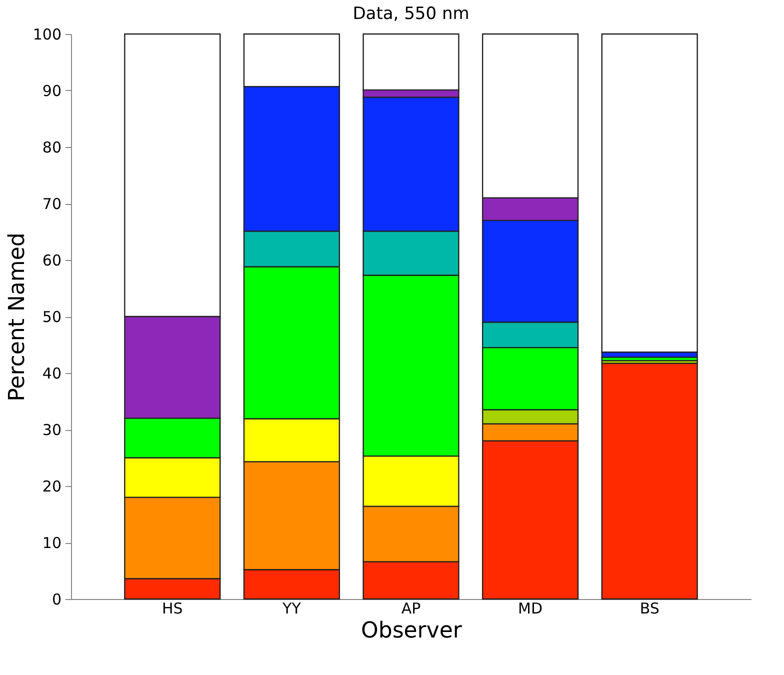  I want to click on y-tick-label: 40, so click(52, 373).